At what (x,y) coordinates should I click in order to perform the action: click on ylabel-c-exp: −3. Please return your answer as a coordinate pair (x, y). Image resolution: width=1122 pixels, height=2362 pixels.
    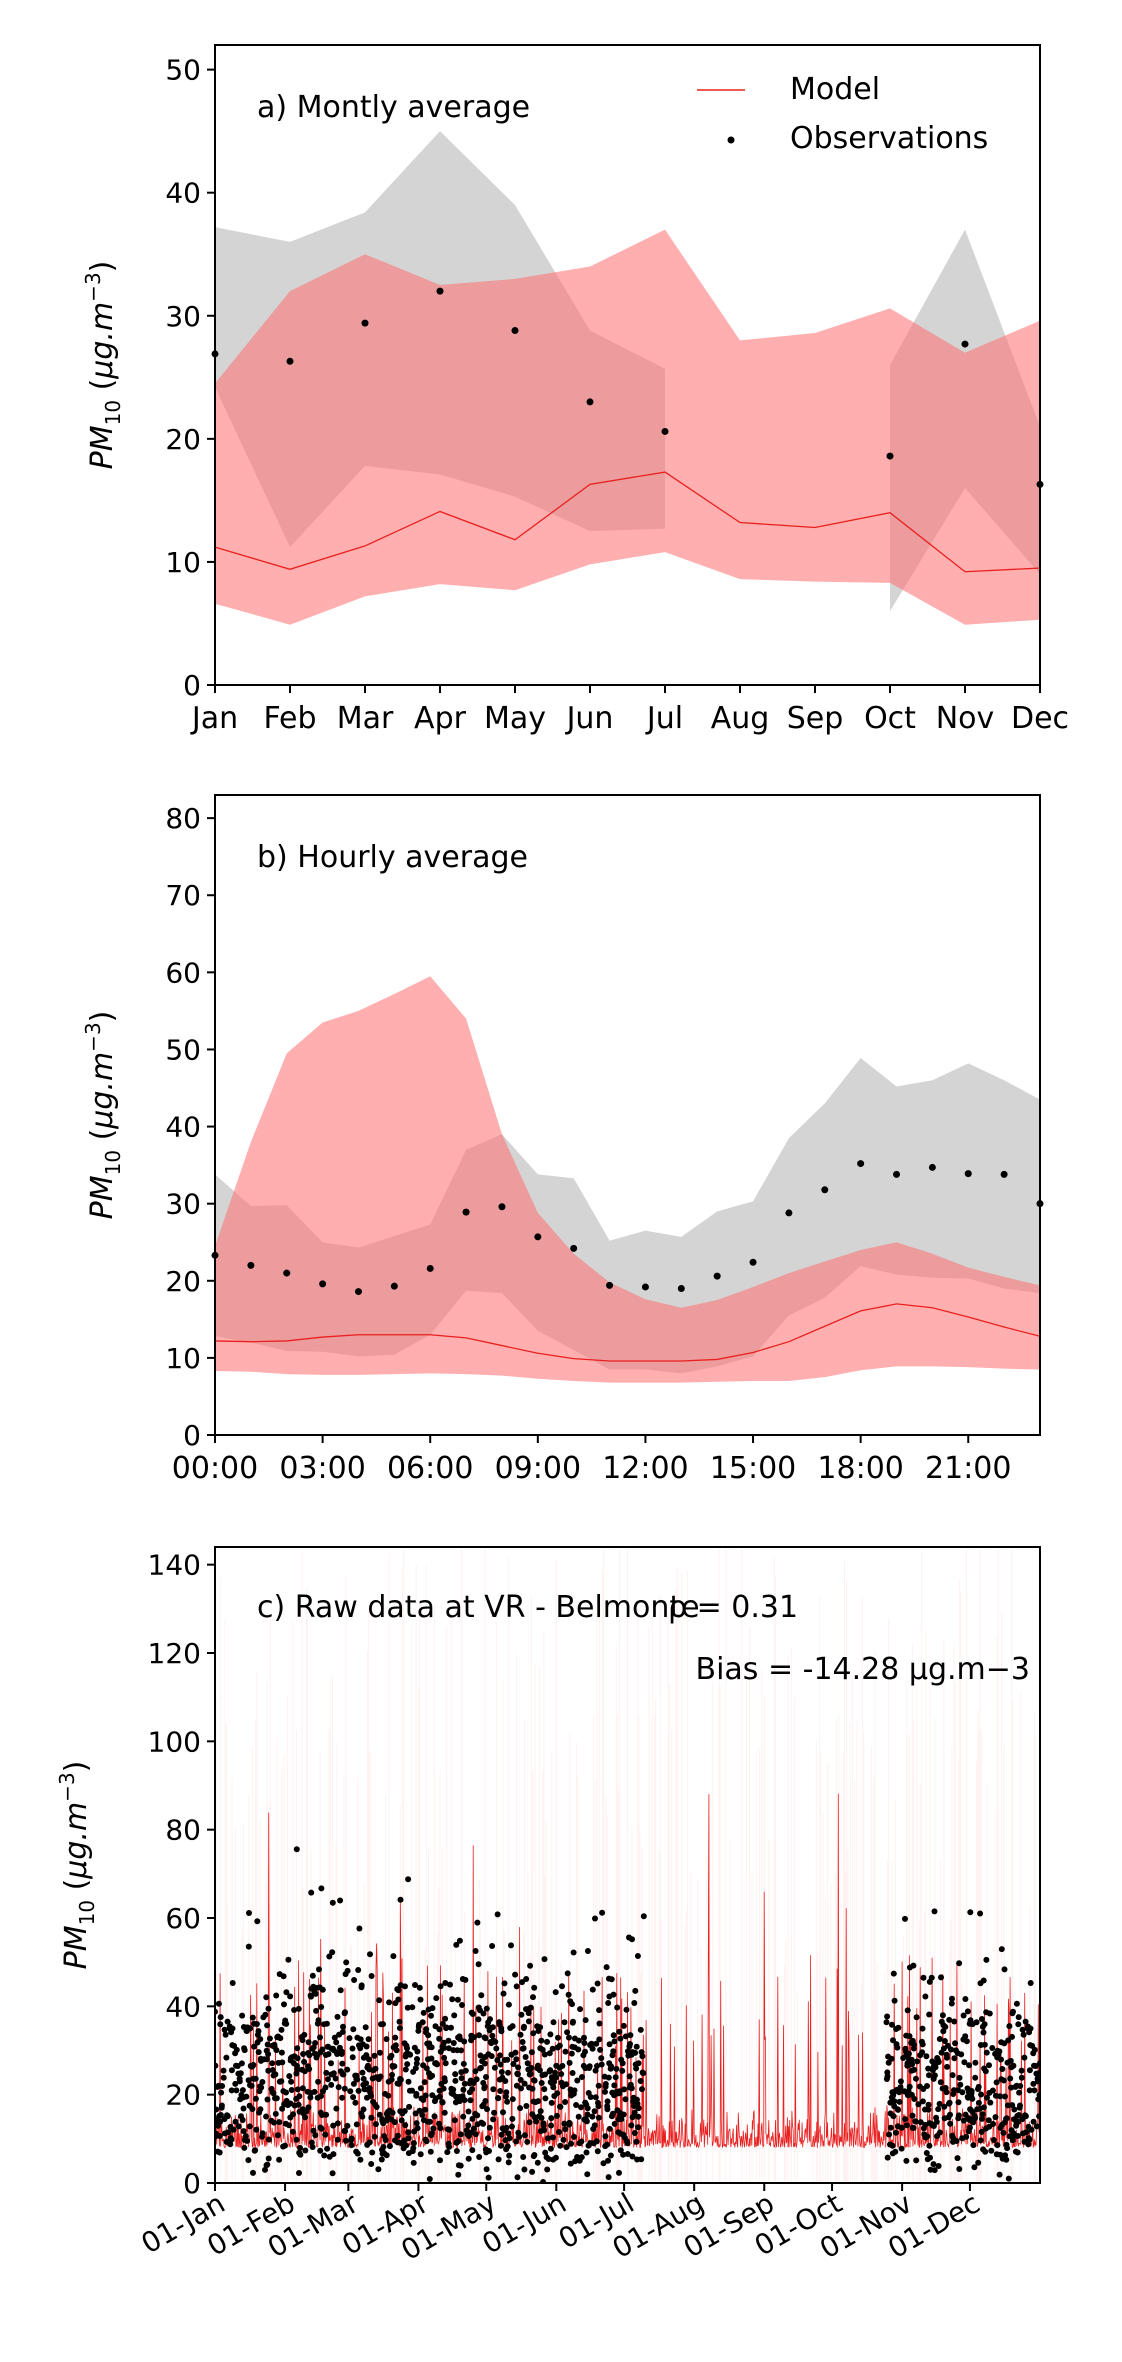
    Looking at the image, I should click on (67, 1786).